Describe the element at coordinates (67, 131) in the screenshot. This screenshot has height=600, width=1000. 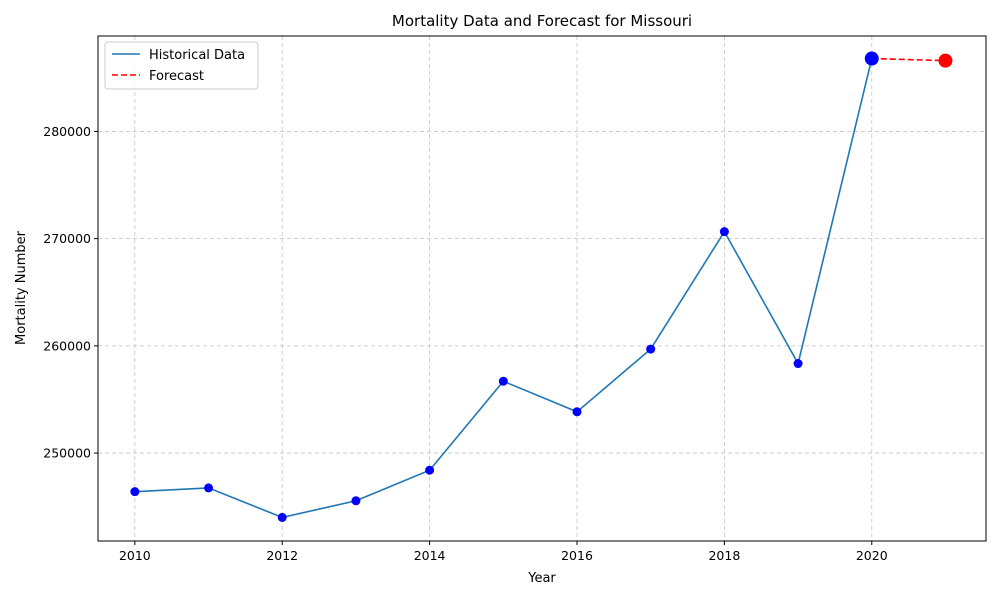
I see `y-tick-label: 280000` at that location.